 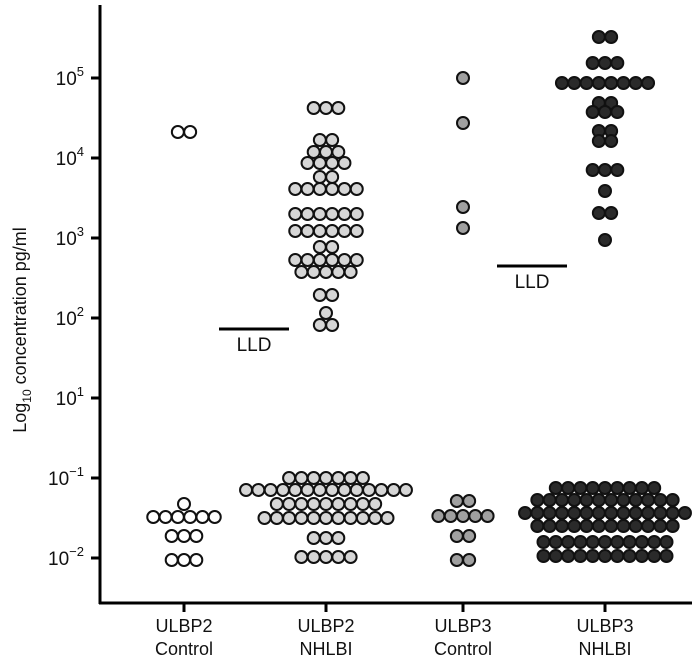 What do you see at coordinates (463, 649) in the screenshot?
I see `x-tick-label: Control` at bounding box center [463, 649].